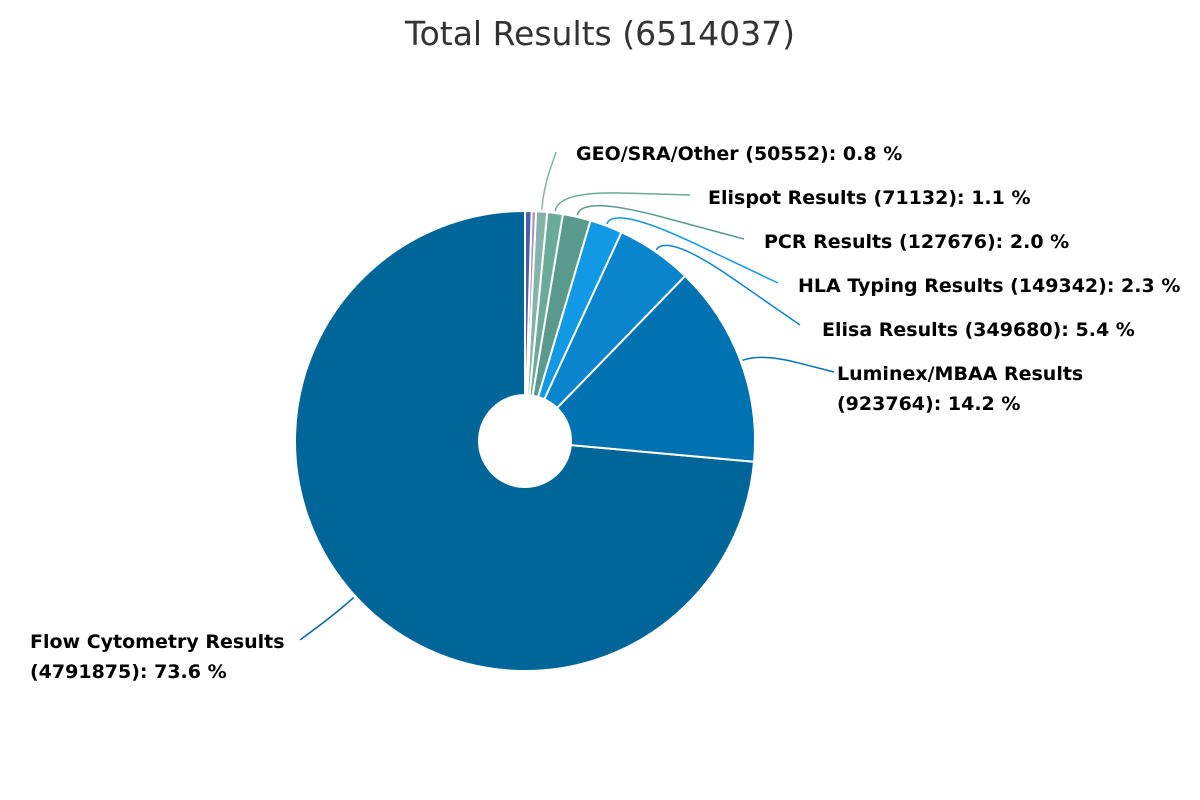 This screenshot has height=800, width=1200. What do you see at coordinates (614, 320) in the screenshot?
I see `pie-slice-elisa-results` at bounding box center [614, 320].